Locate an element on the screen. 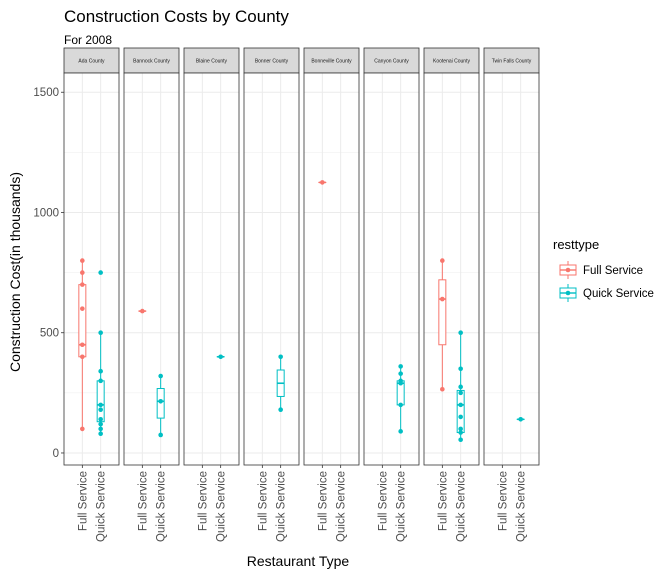 The width and height of the screenshot is (672, 576). y-tick-label: 1500 is located at coordinates (46, 93).